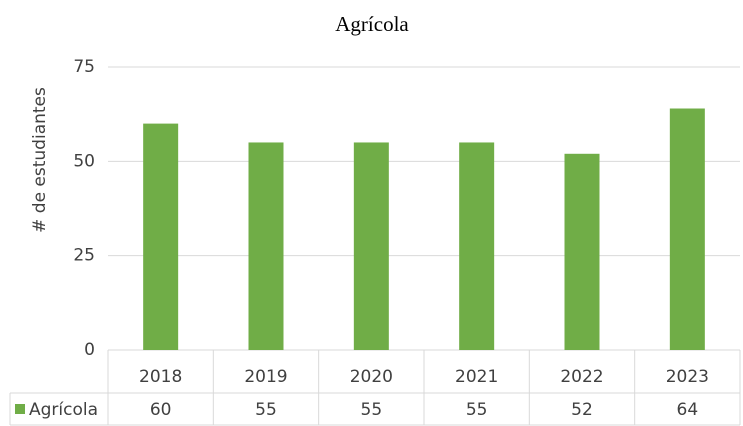  What do you see at coordinates (40, 160) in the screenshot?
I see `y-axis-label: # de estudiantes` at bounding box center [40, 160].